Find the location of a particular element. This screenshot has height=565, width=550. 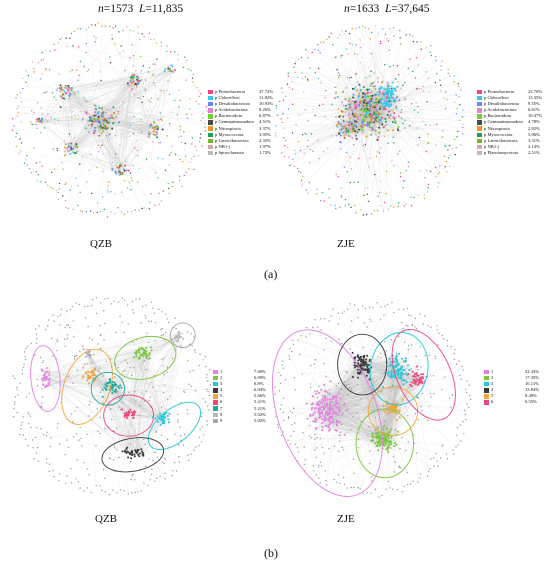

legend-label: p Chloroflexi is located at coordinates (496, 98).